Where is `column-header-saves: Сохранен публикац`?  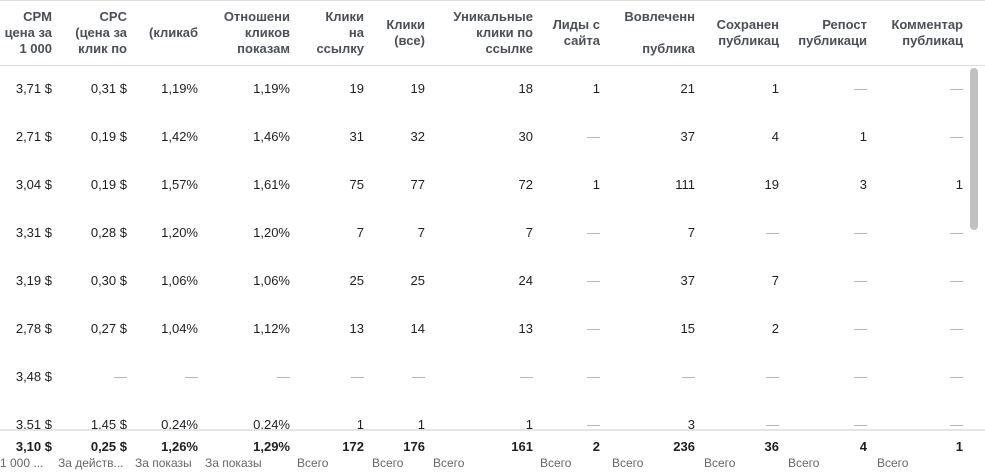
column-header-saves: Сохранен публикац is located at coordinates (747, 32).